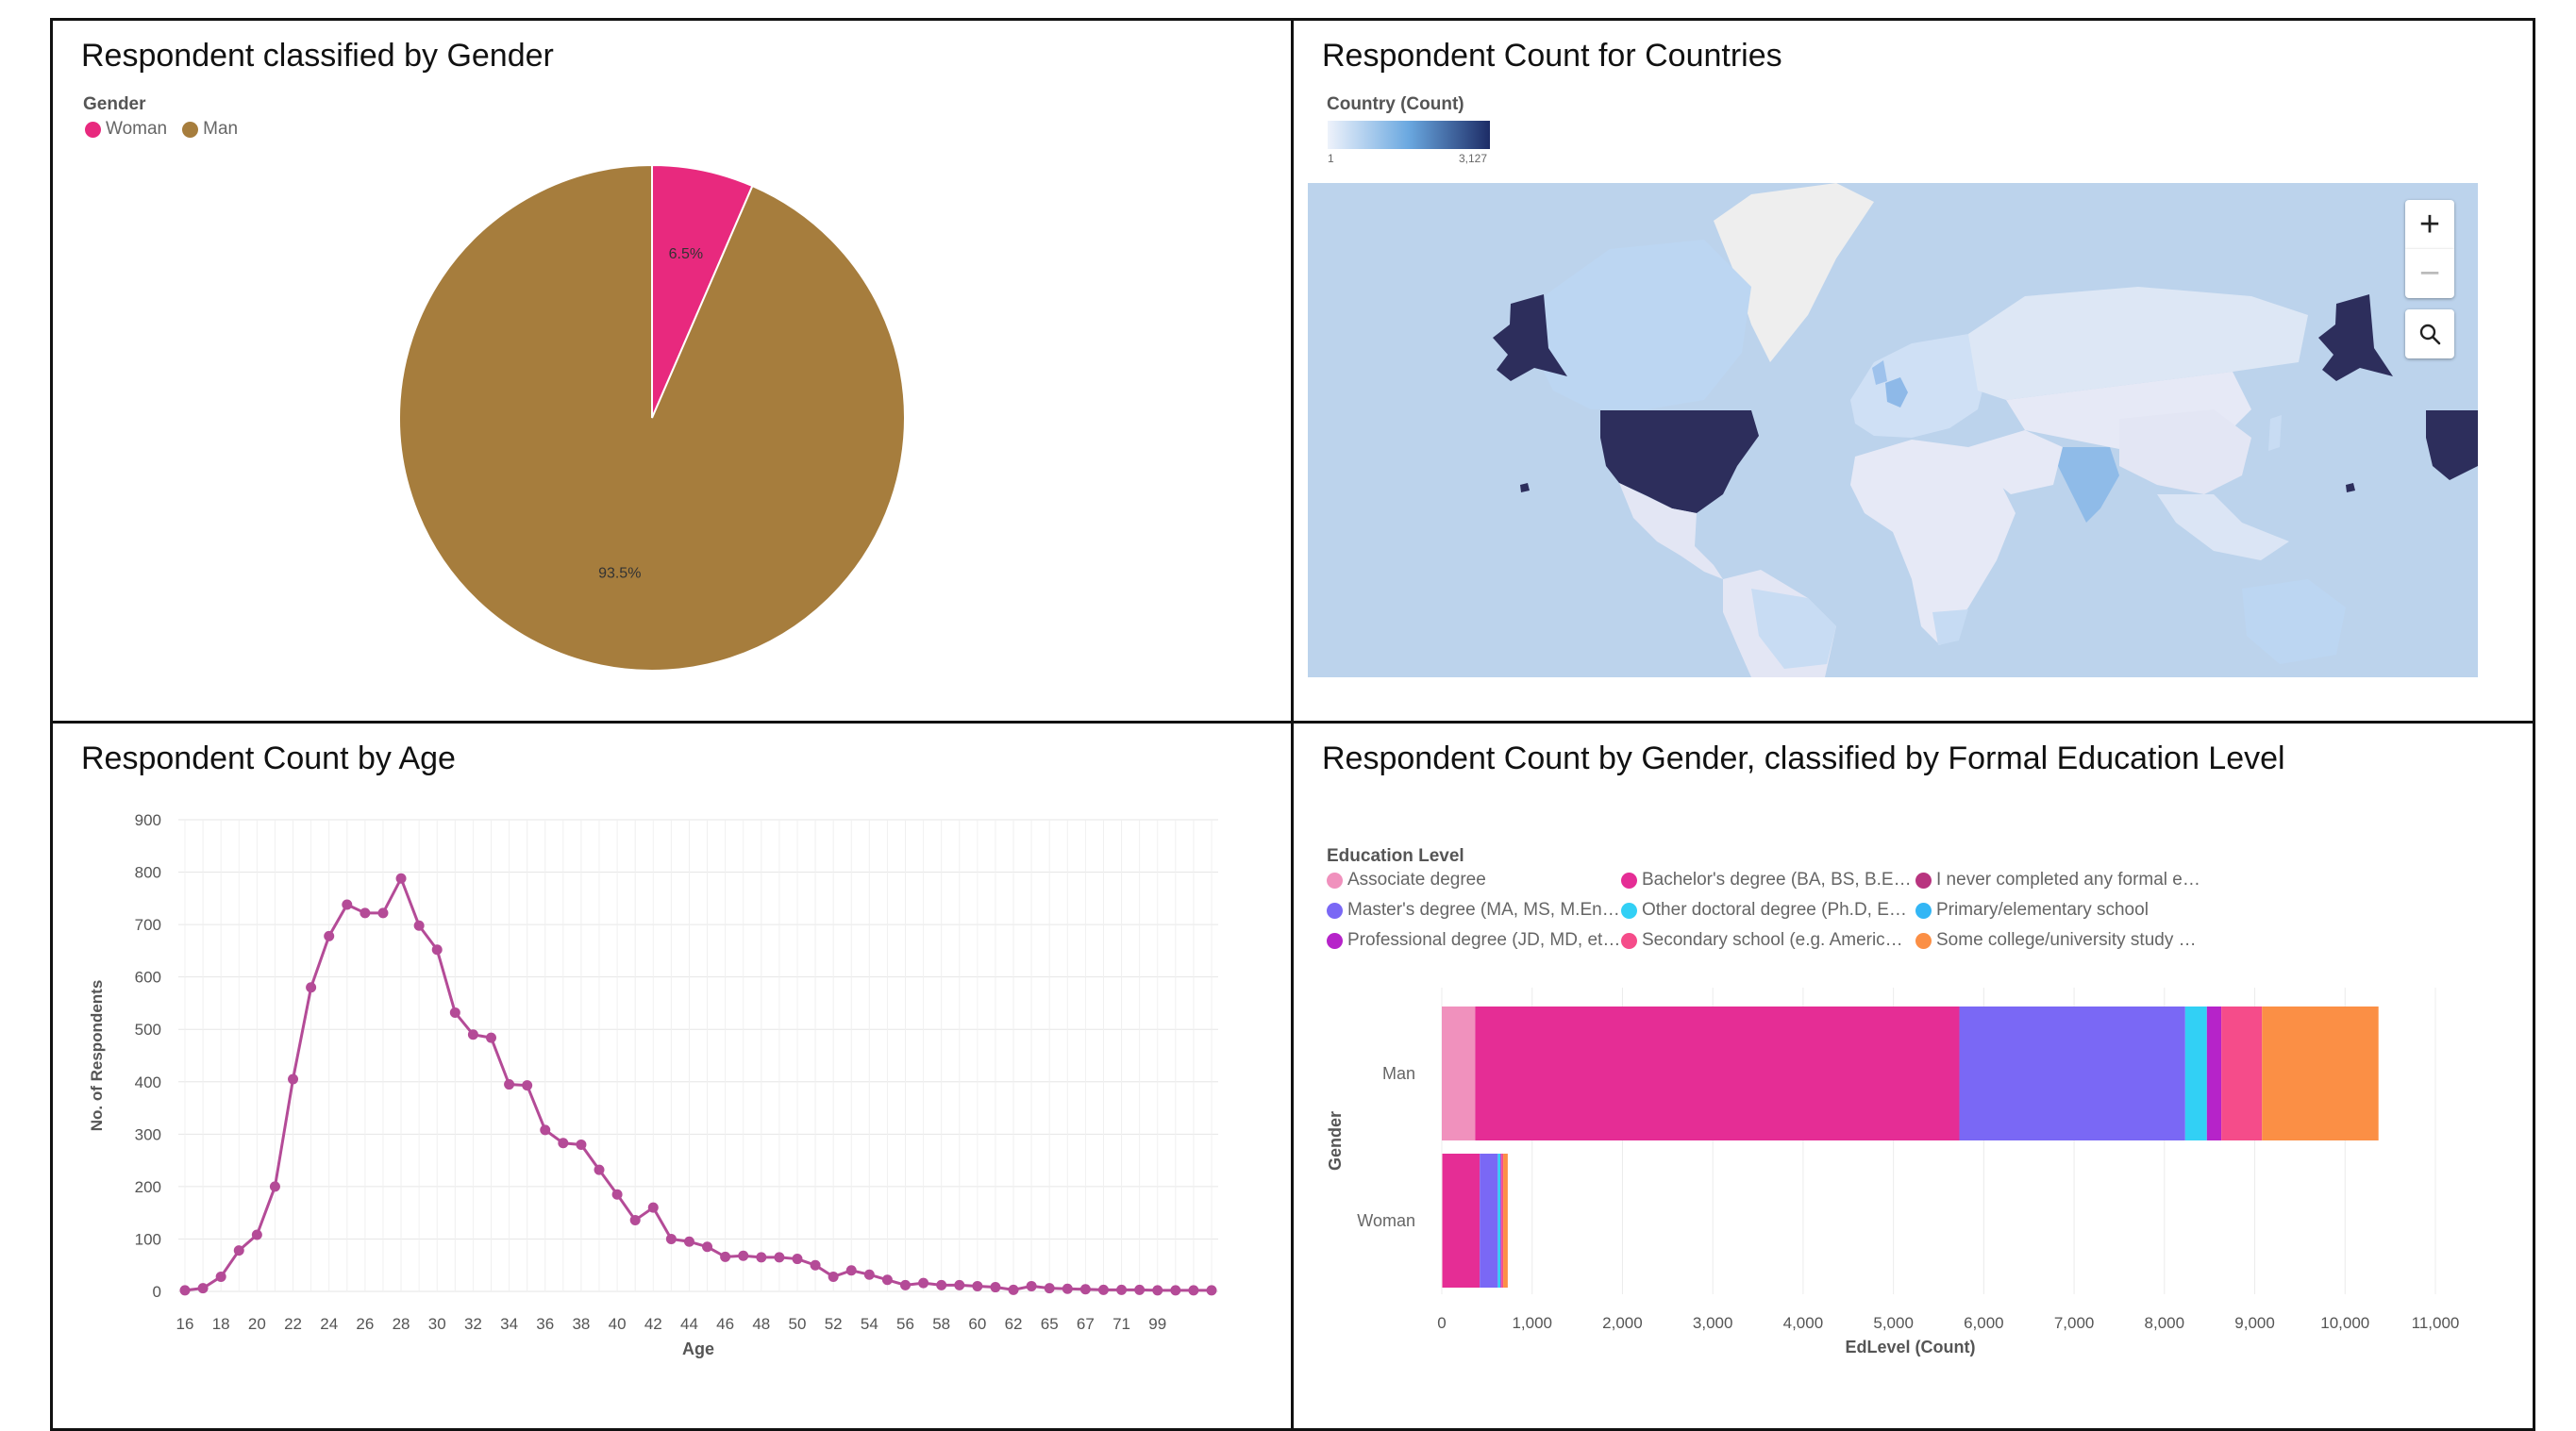  I want to click on pie-slice-woman, so click(702, 291).